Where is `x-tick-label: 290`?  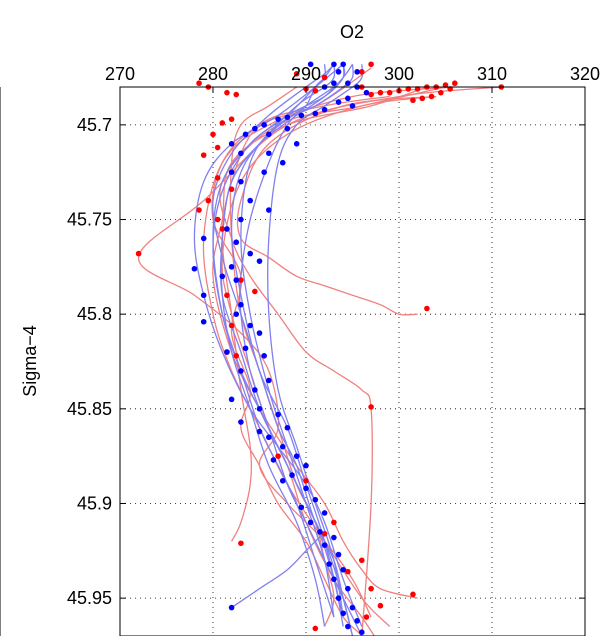 x-tick-label: 290 is located at coordinates (306, 74).